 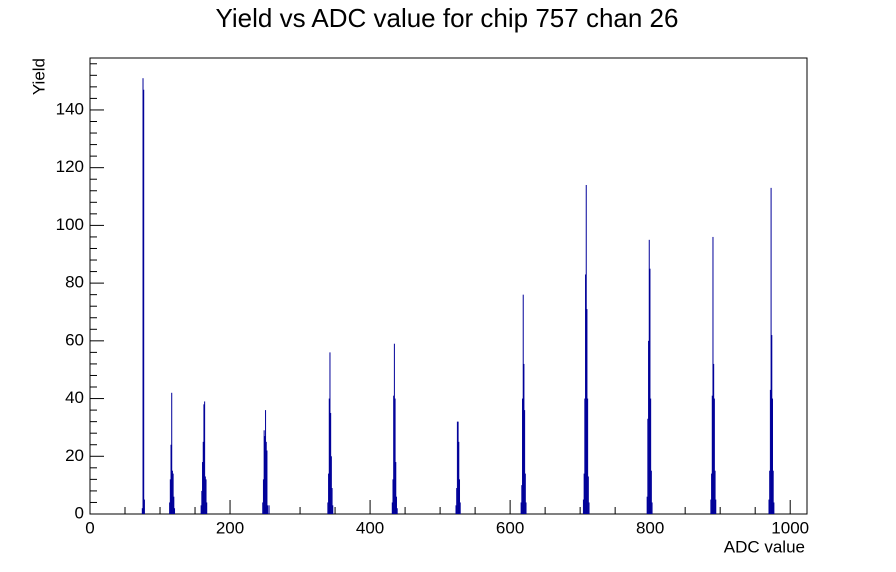 I want to click on x-tick-label: 200, so click(x=230, y=527).